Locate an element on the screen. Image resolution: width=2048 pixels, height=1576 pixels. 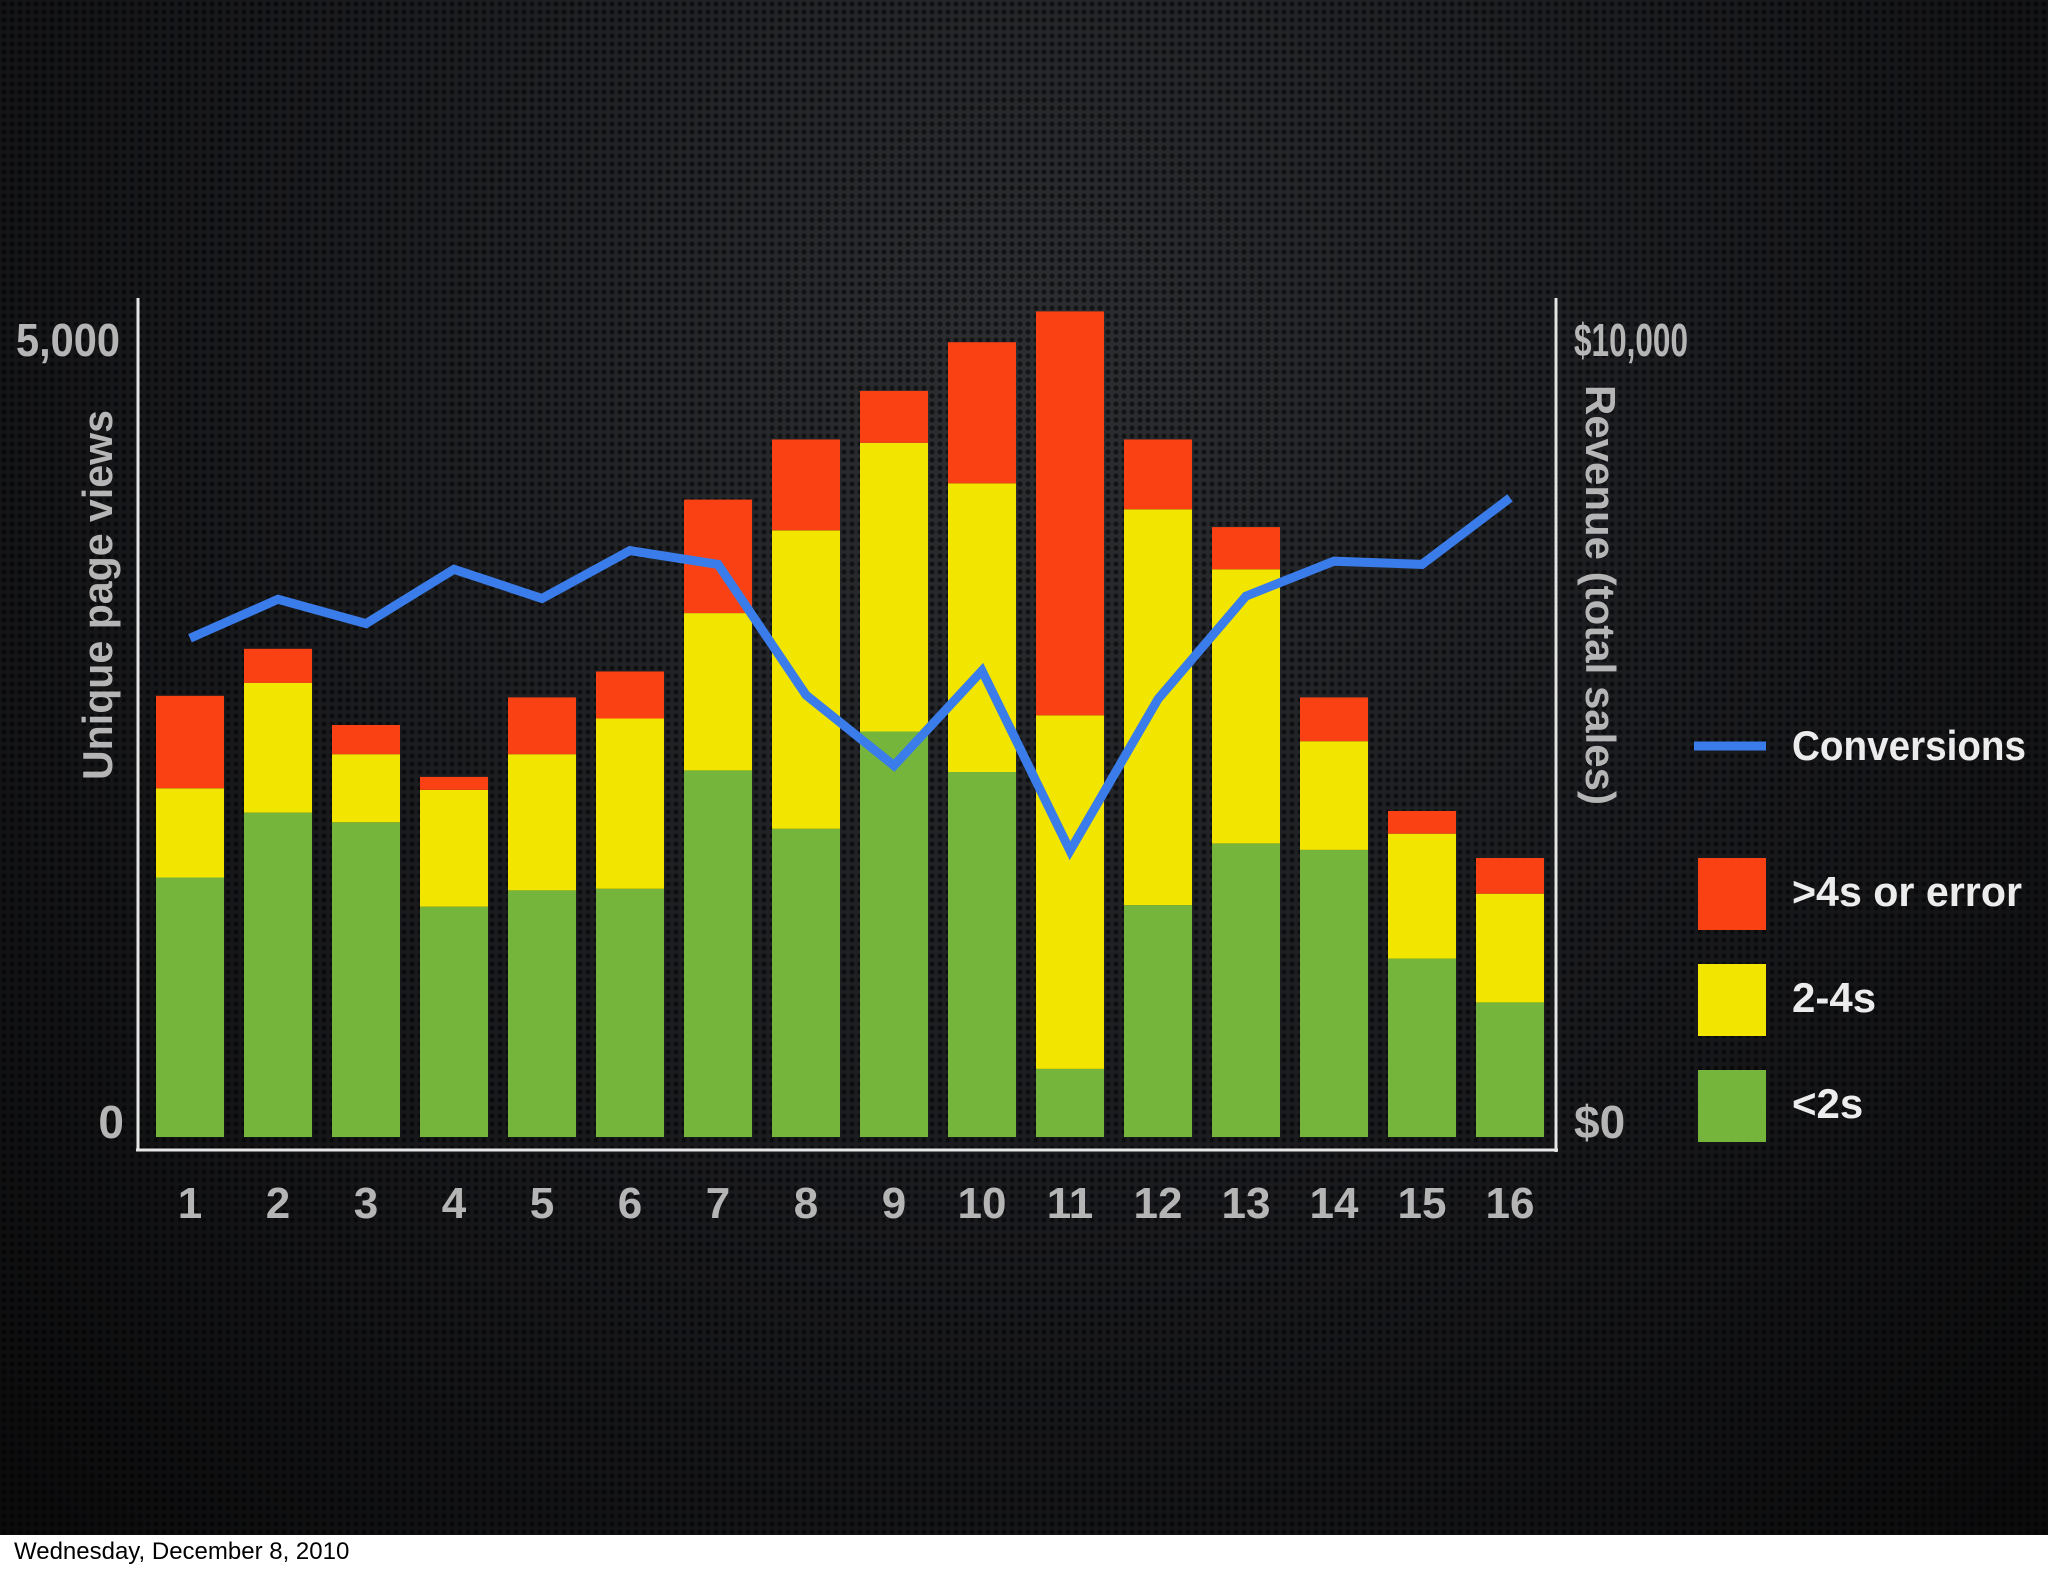
y-tick-top-left: 5,000 is located at coordinates (68, 340).